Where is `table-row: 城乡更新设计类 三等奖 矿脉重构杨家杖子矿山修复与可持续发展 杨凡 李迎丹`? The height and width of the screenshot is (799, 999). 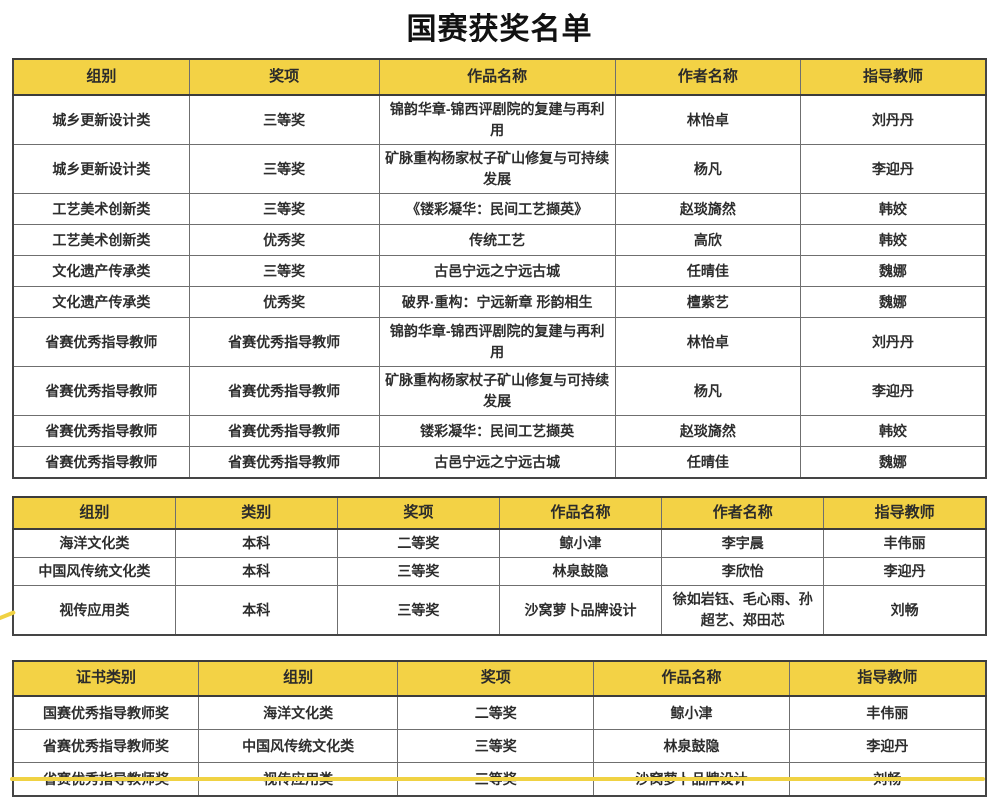
table-row: 城乡更新设计类 三等奖 矿脉重构杨家杖子矿山修复与可持续发展 杨凡 李迎丹 is located at coordinates (499, 169).